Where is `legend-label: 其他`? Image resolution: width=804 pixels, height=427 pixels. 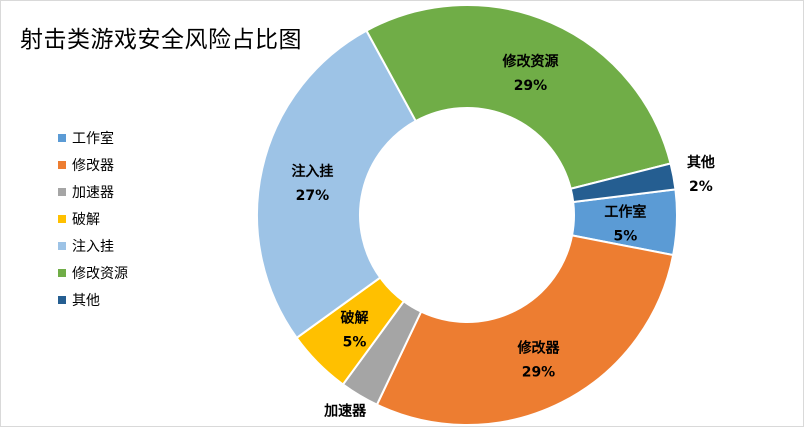 legend-label: 其他 is located at coordinates (86, 300).